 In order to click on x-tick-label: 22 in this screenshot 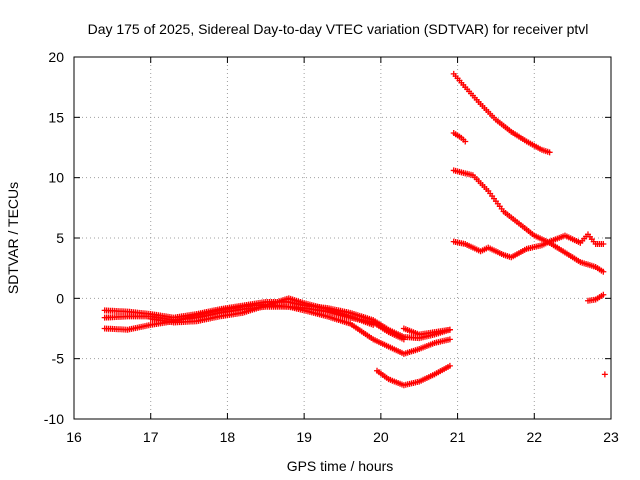, I will do `click(534, 437)`.